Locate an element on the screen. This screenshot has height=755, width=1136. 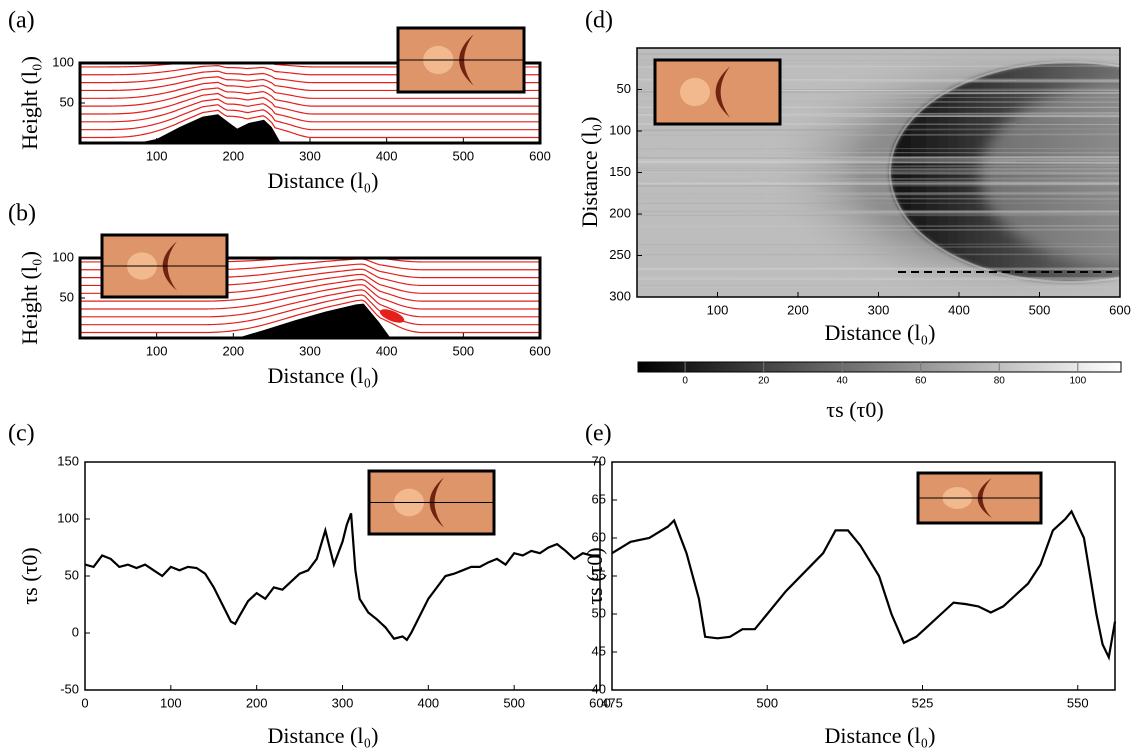
y-tick-label: 65 is located at coordinates (599, 498).